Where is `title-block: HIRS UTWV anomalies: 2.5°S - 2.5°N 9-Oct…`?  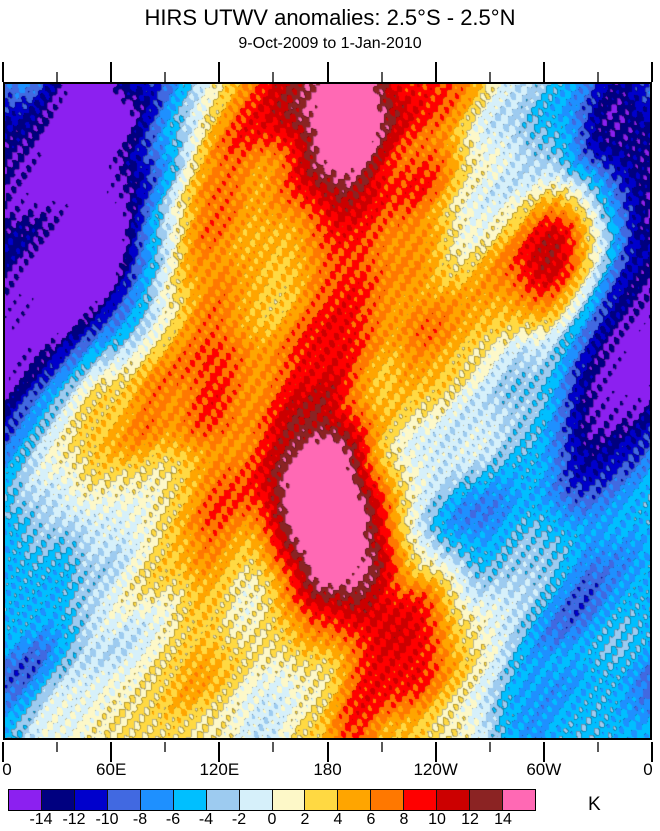
title-block: HIRS UTWV anomalies: 2.5°S - 2.5°N 9-Oct… is located at coordinates (330, 27).